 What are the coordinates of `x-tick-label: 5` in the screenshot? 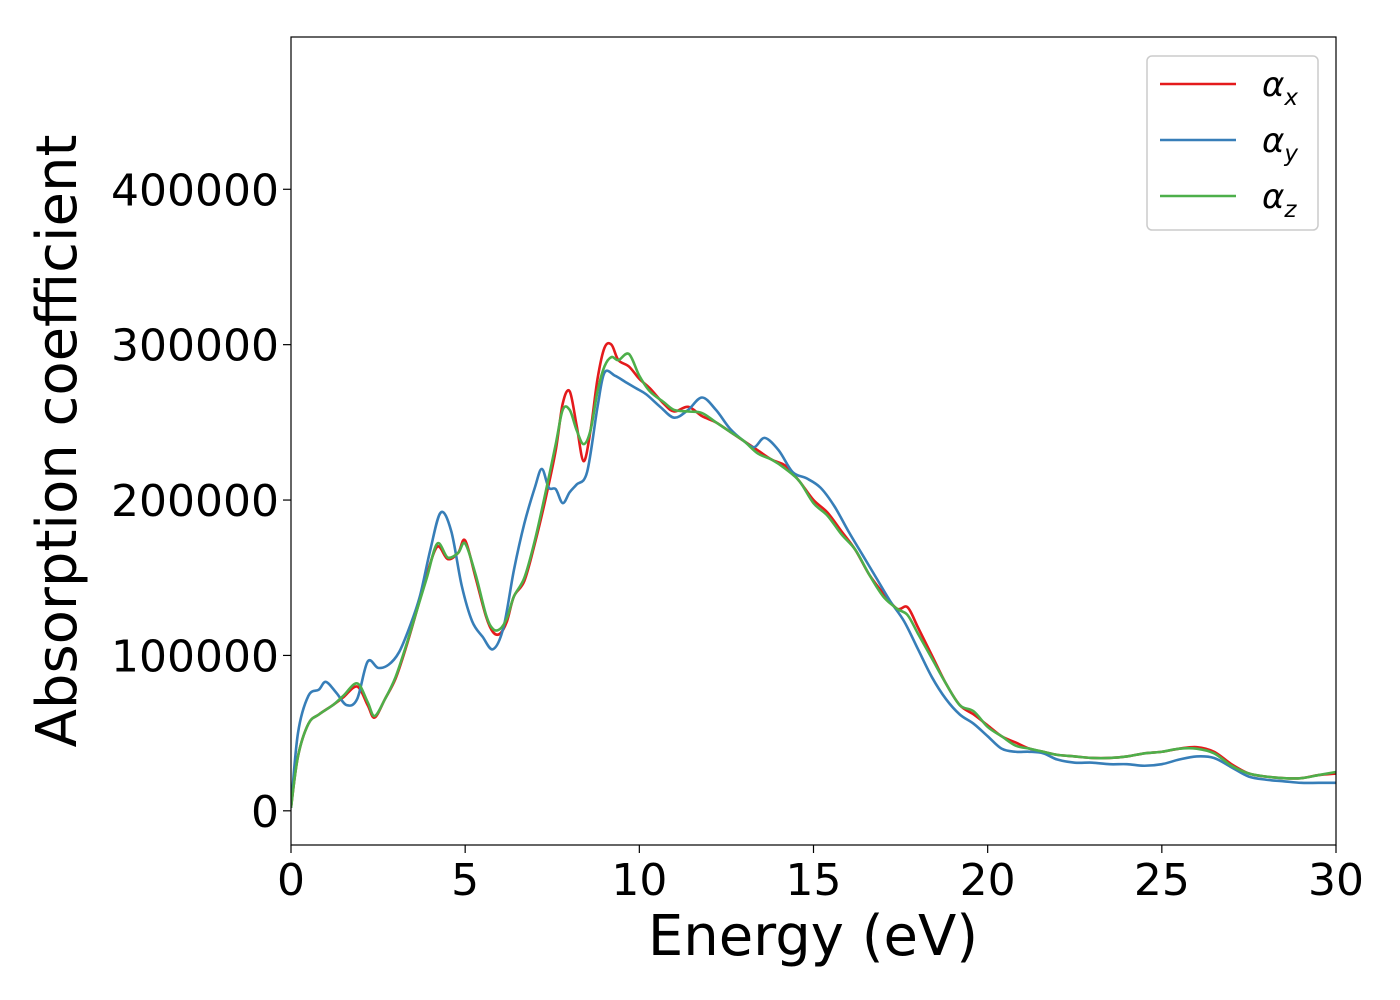 It's located at (465, 880).